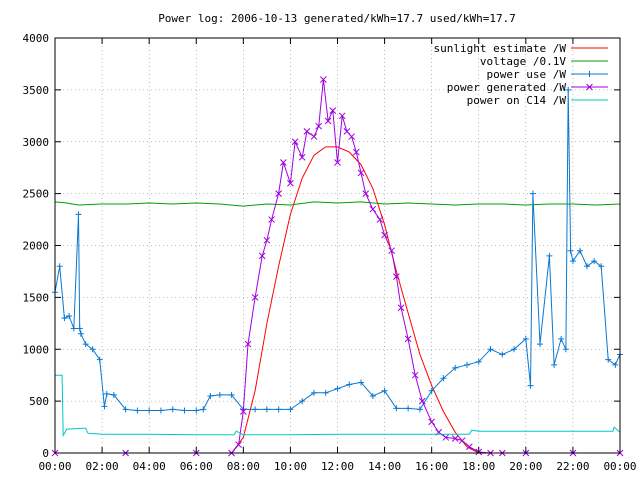  Describe the element at coordinates (36, 90) in the screenshot. I see `y-tick-label: 3500` at that location.